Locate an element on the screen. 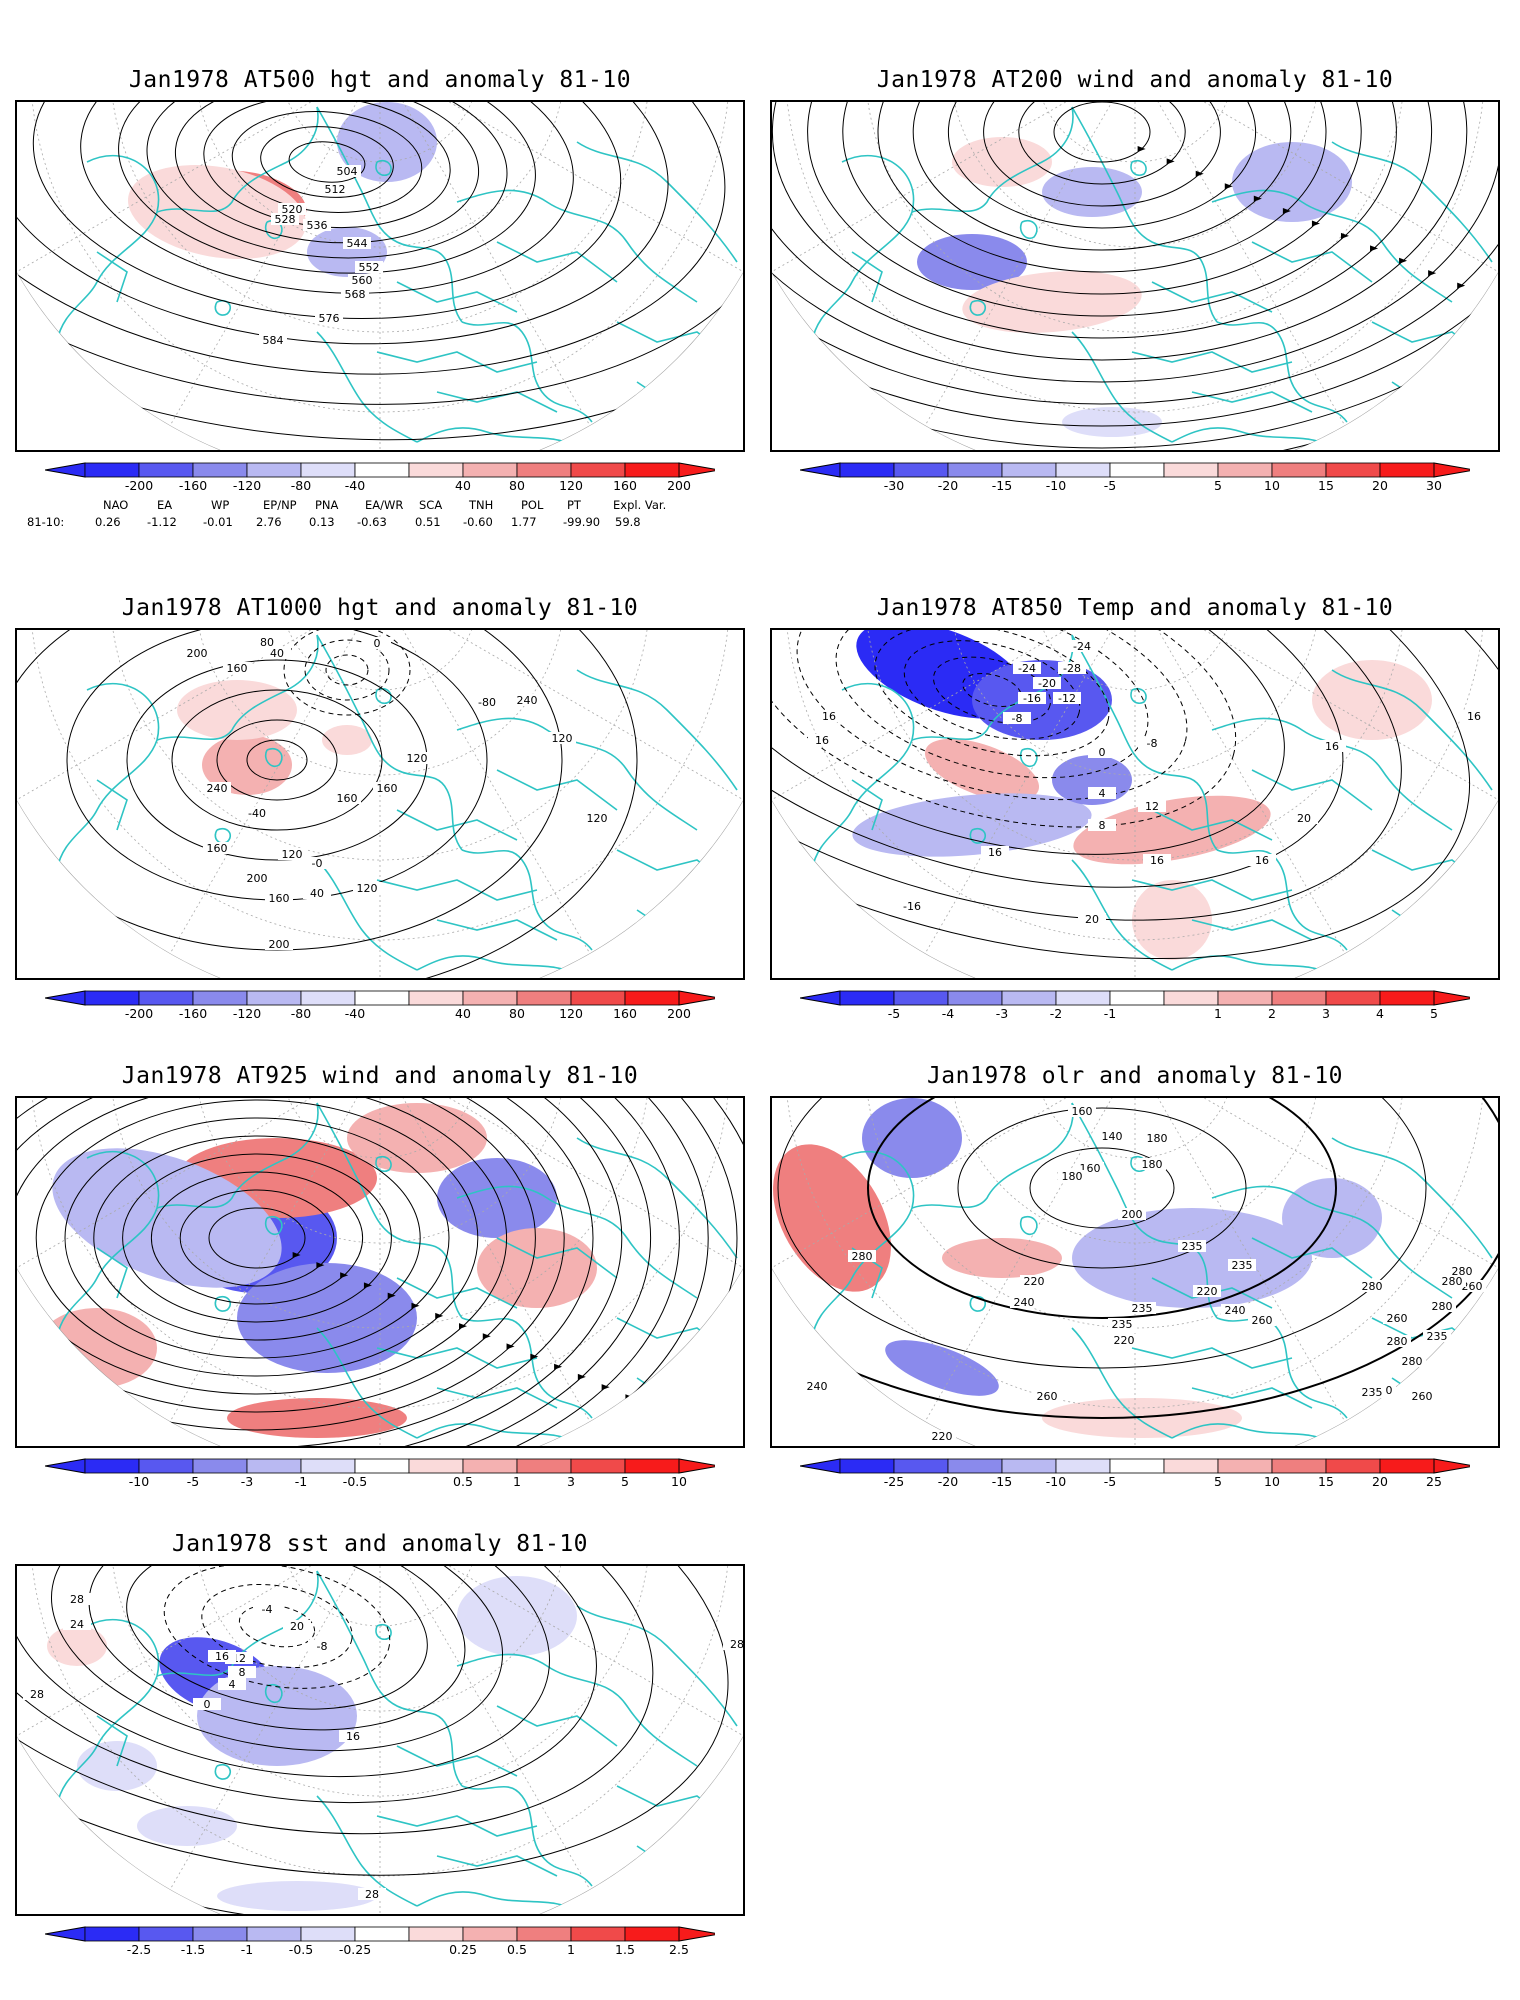 The height and width of the screenshot is (2000, 1520). teleconnection-header: Expl. Var. is located at coordinates (640, 505).